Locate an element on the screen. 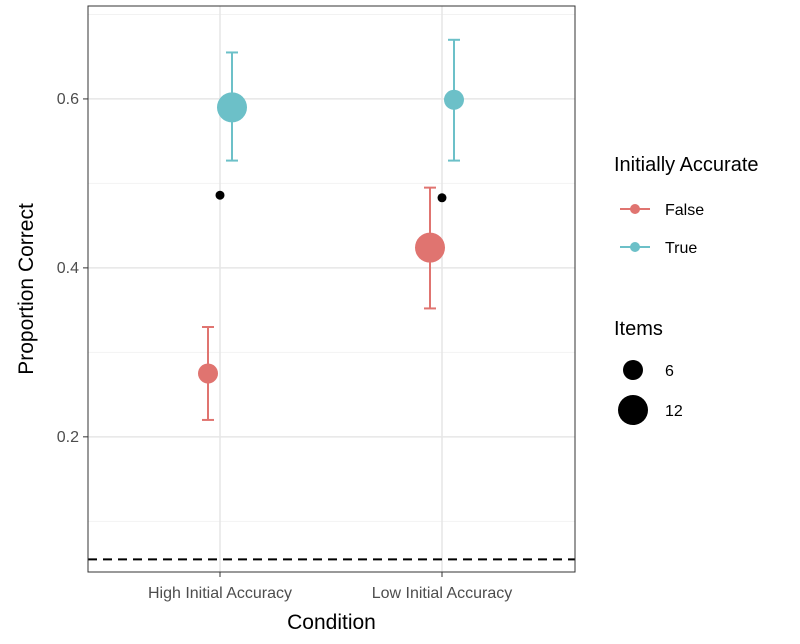 The image size is (800, 644). legend-size-label: 6 is located at coordinates (669, 371).